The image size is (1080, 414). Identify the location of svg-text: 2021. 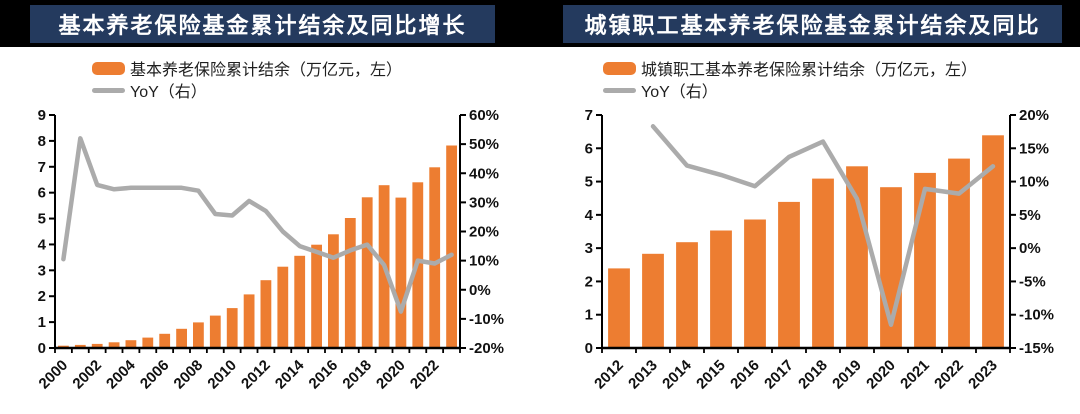
(915, 375).